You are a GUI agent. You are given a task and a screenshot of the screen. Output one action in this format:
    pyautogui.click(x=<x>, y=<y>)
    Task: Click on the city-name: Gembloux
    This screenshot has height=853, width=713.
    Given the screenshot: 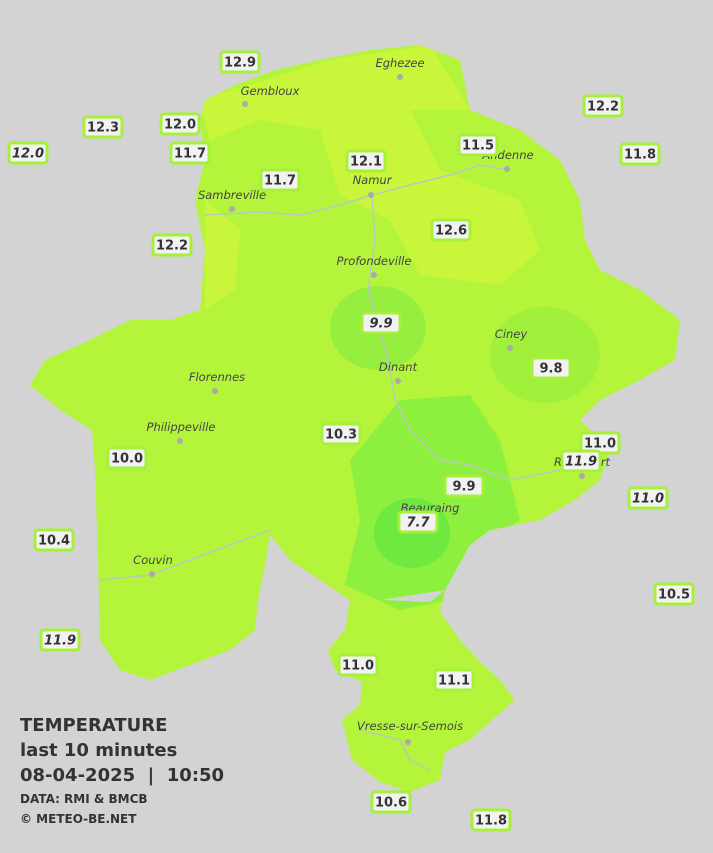 What is the action you would take?
    pyautogui.click(x=270, y=91)
    